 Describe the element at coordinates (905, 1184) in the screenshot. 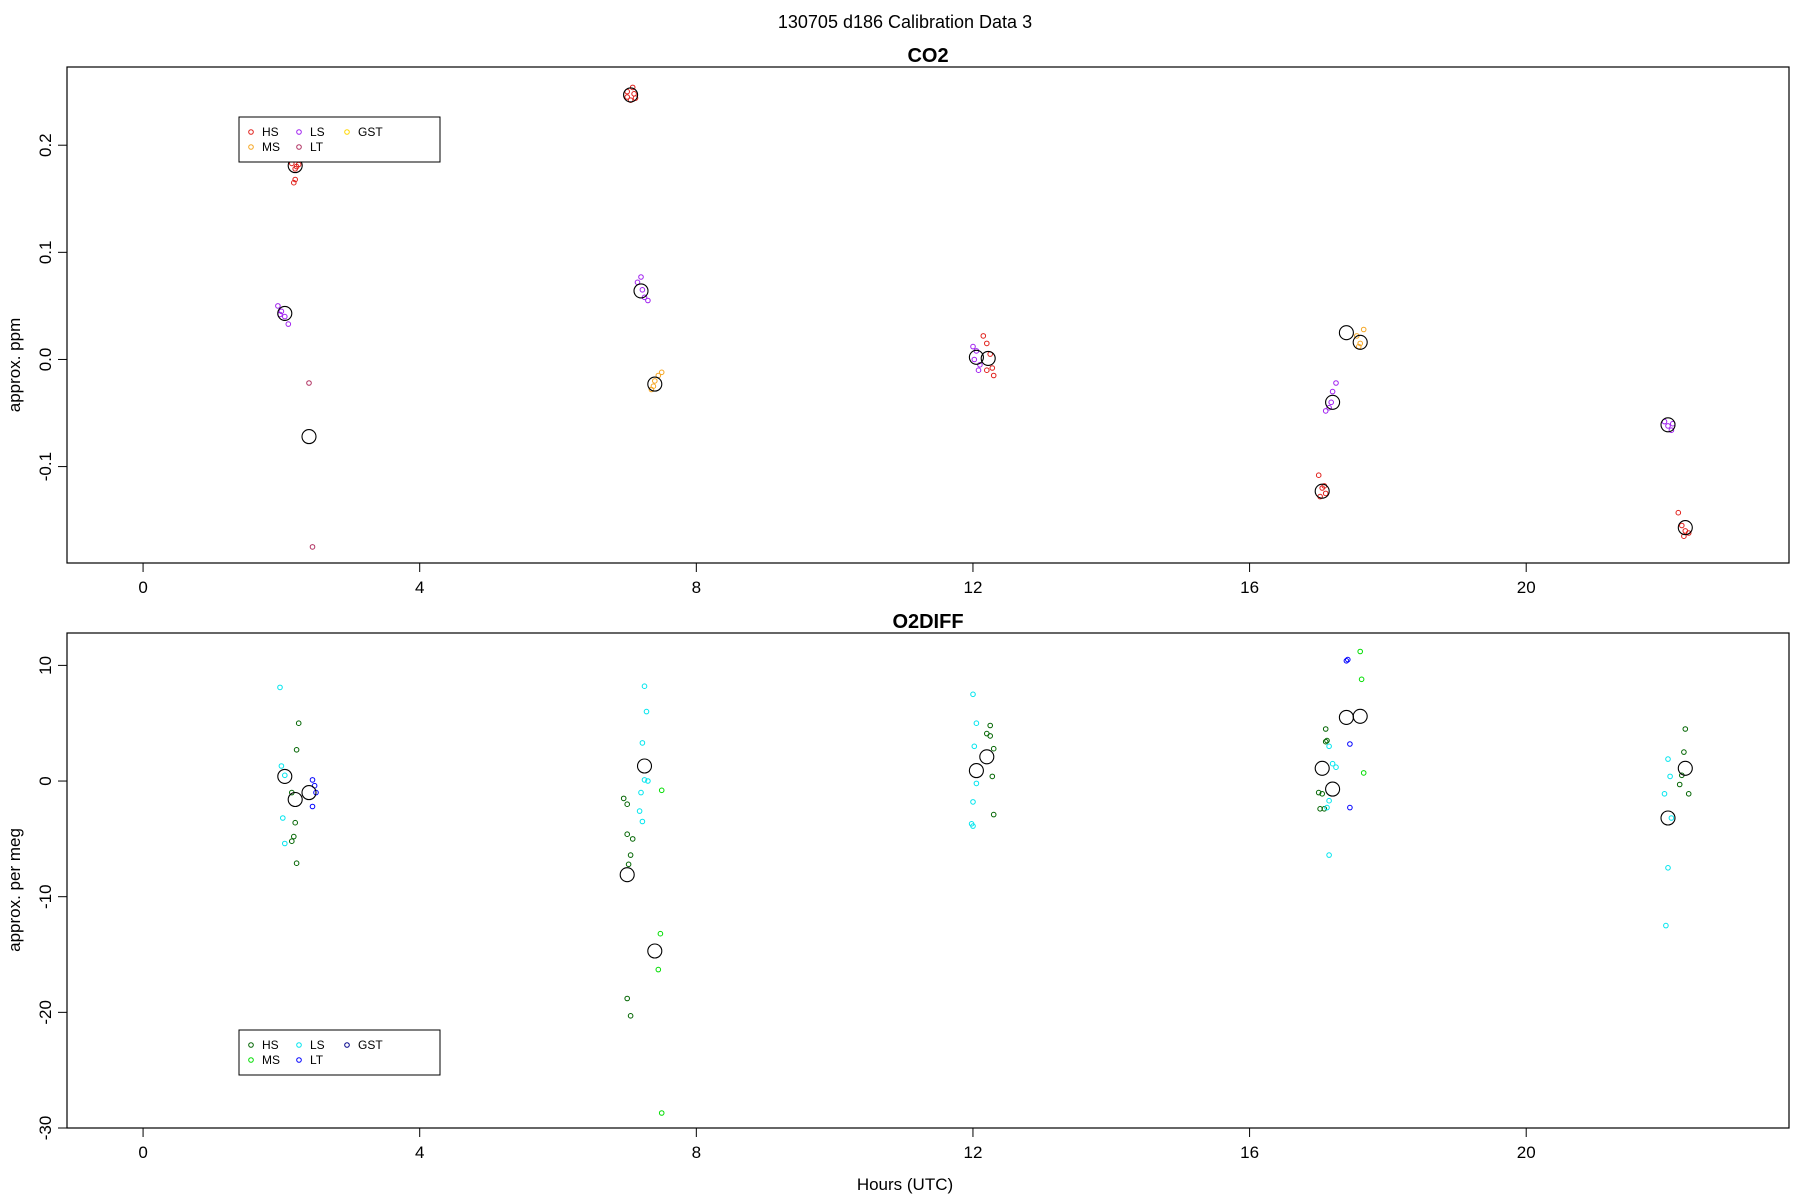

I see `x-axis-label: Hours (UTC)` at that location.